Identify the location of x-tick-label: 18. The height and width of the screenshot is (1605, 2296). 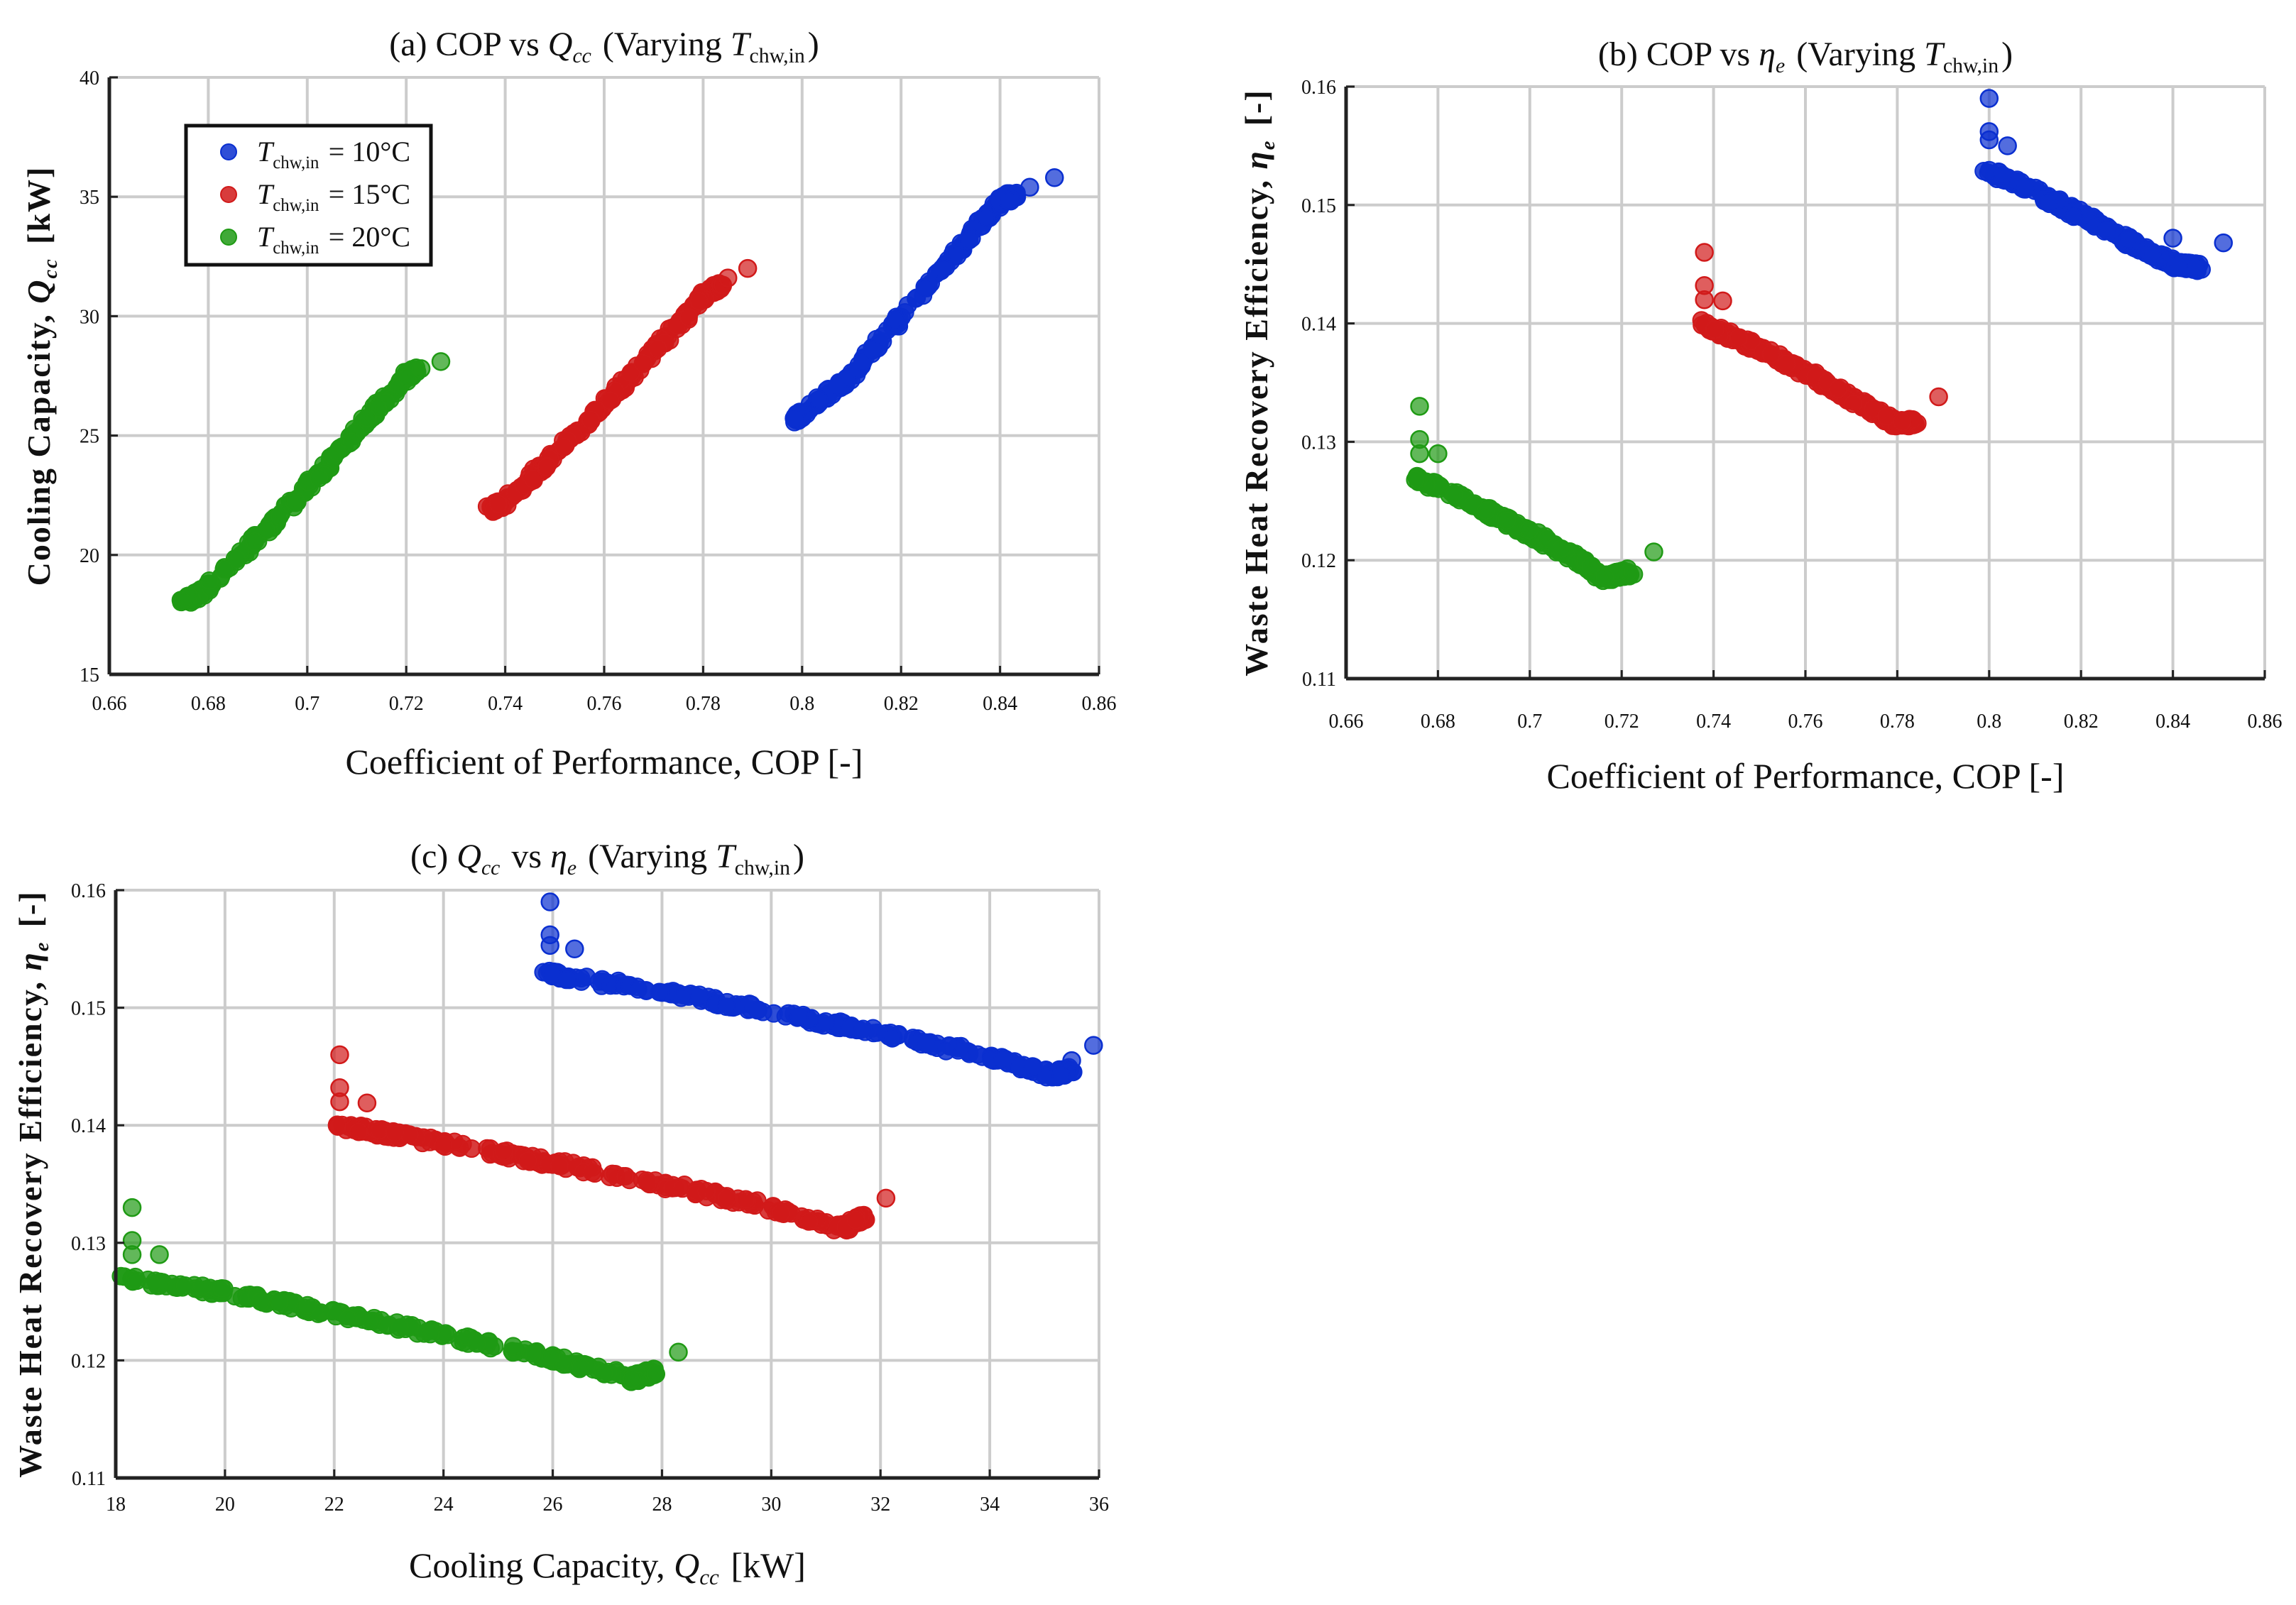
(116, 1505).